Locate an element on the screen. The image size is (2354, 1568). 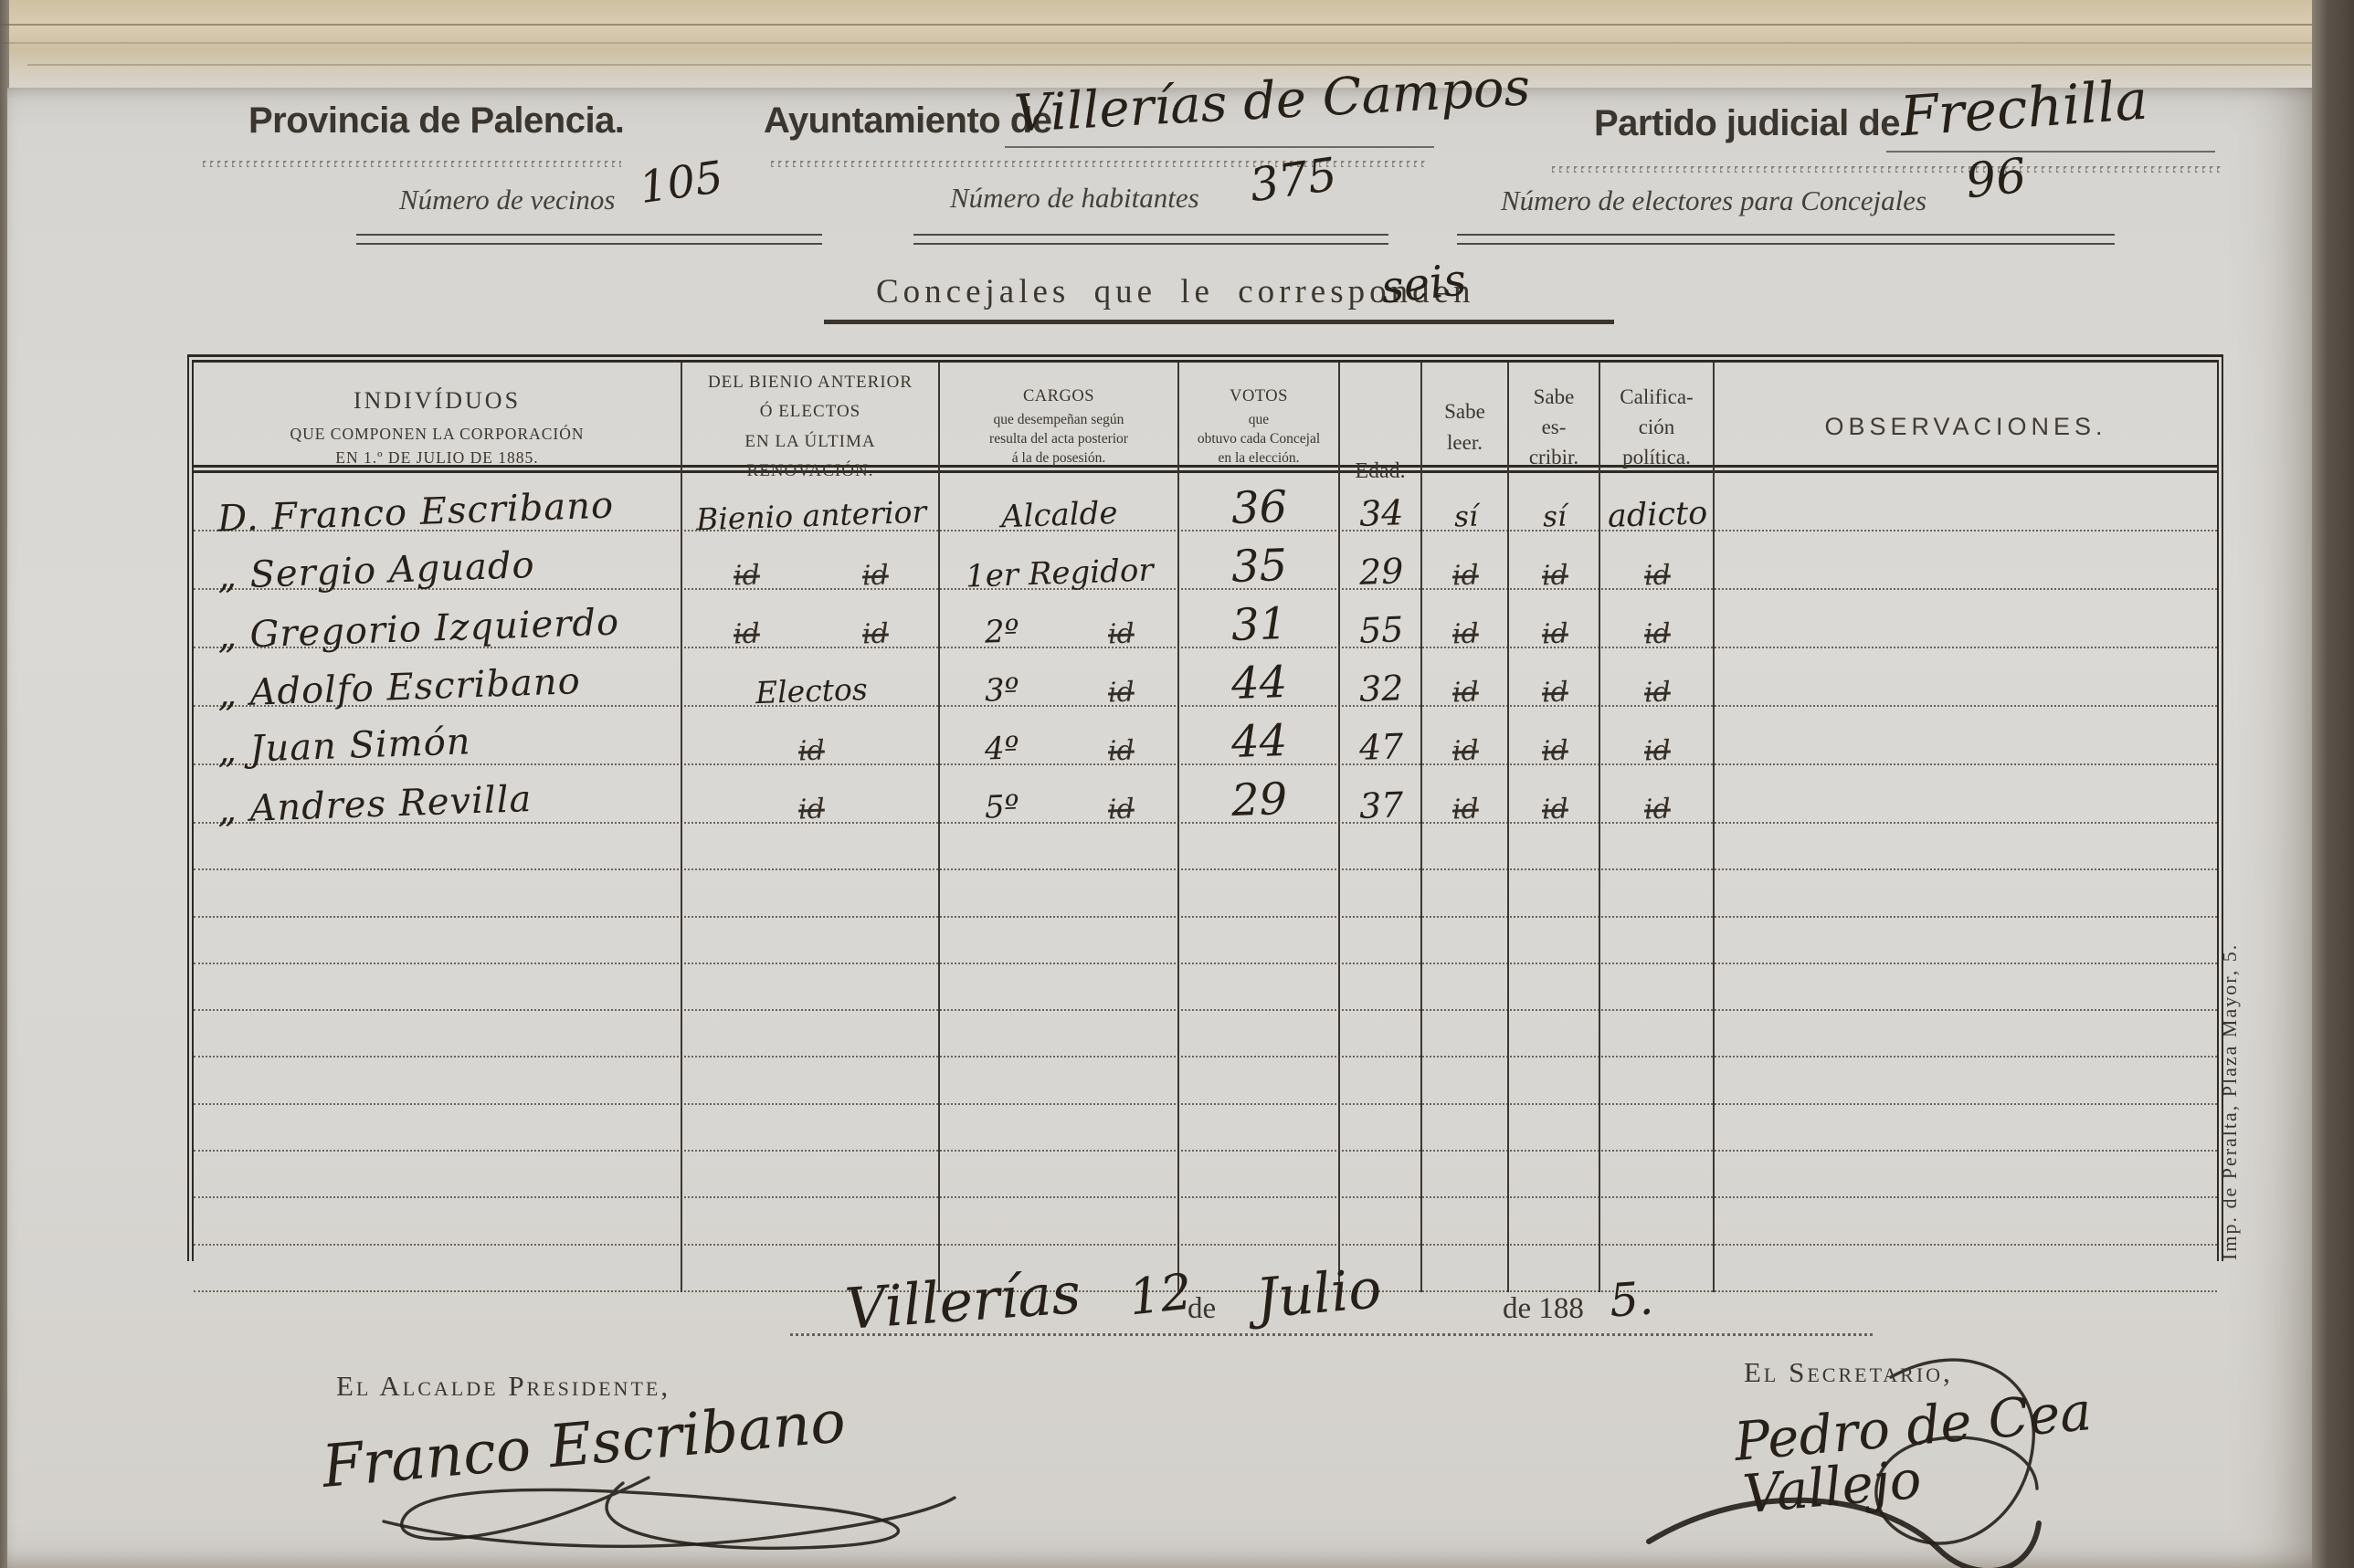
col-header-calificacion: Califica- ción política. is located at coordinates (1657, 427).